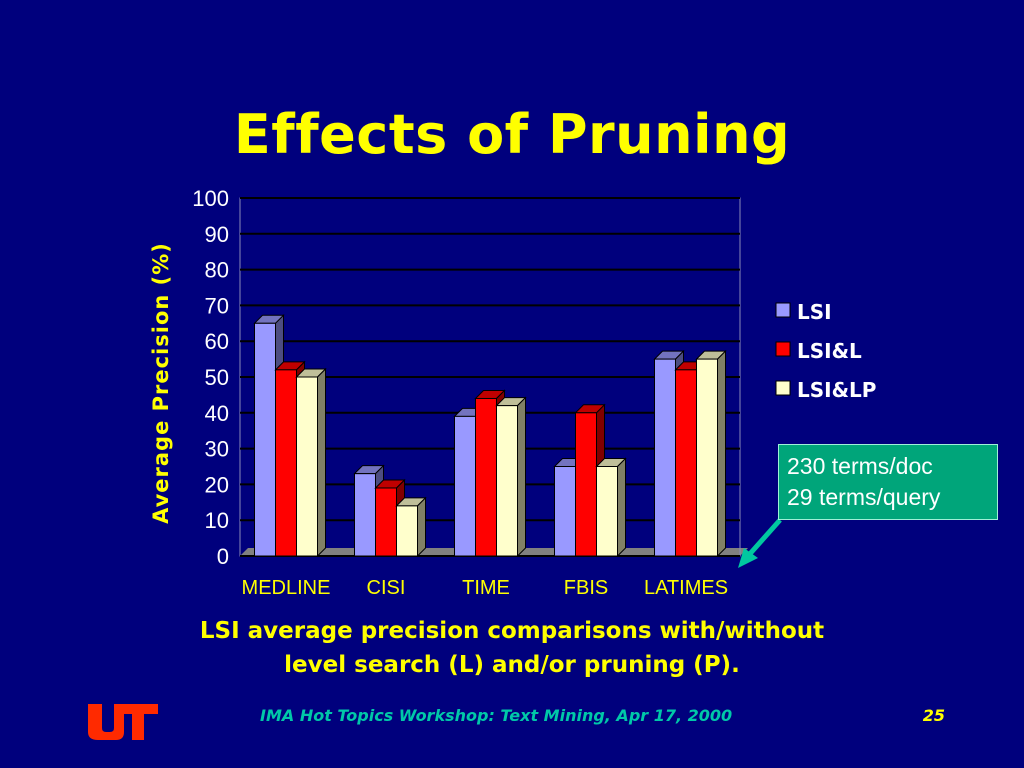  Describe the element at coordinates (223, 556) in the screenshot. I see `y-tick-label: 0` at that location.